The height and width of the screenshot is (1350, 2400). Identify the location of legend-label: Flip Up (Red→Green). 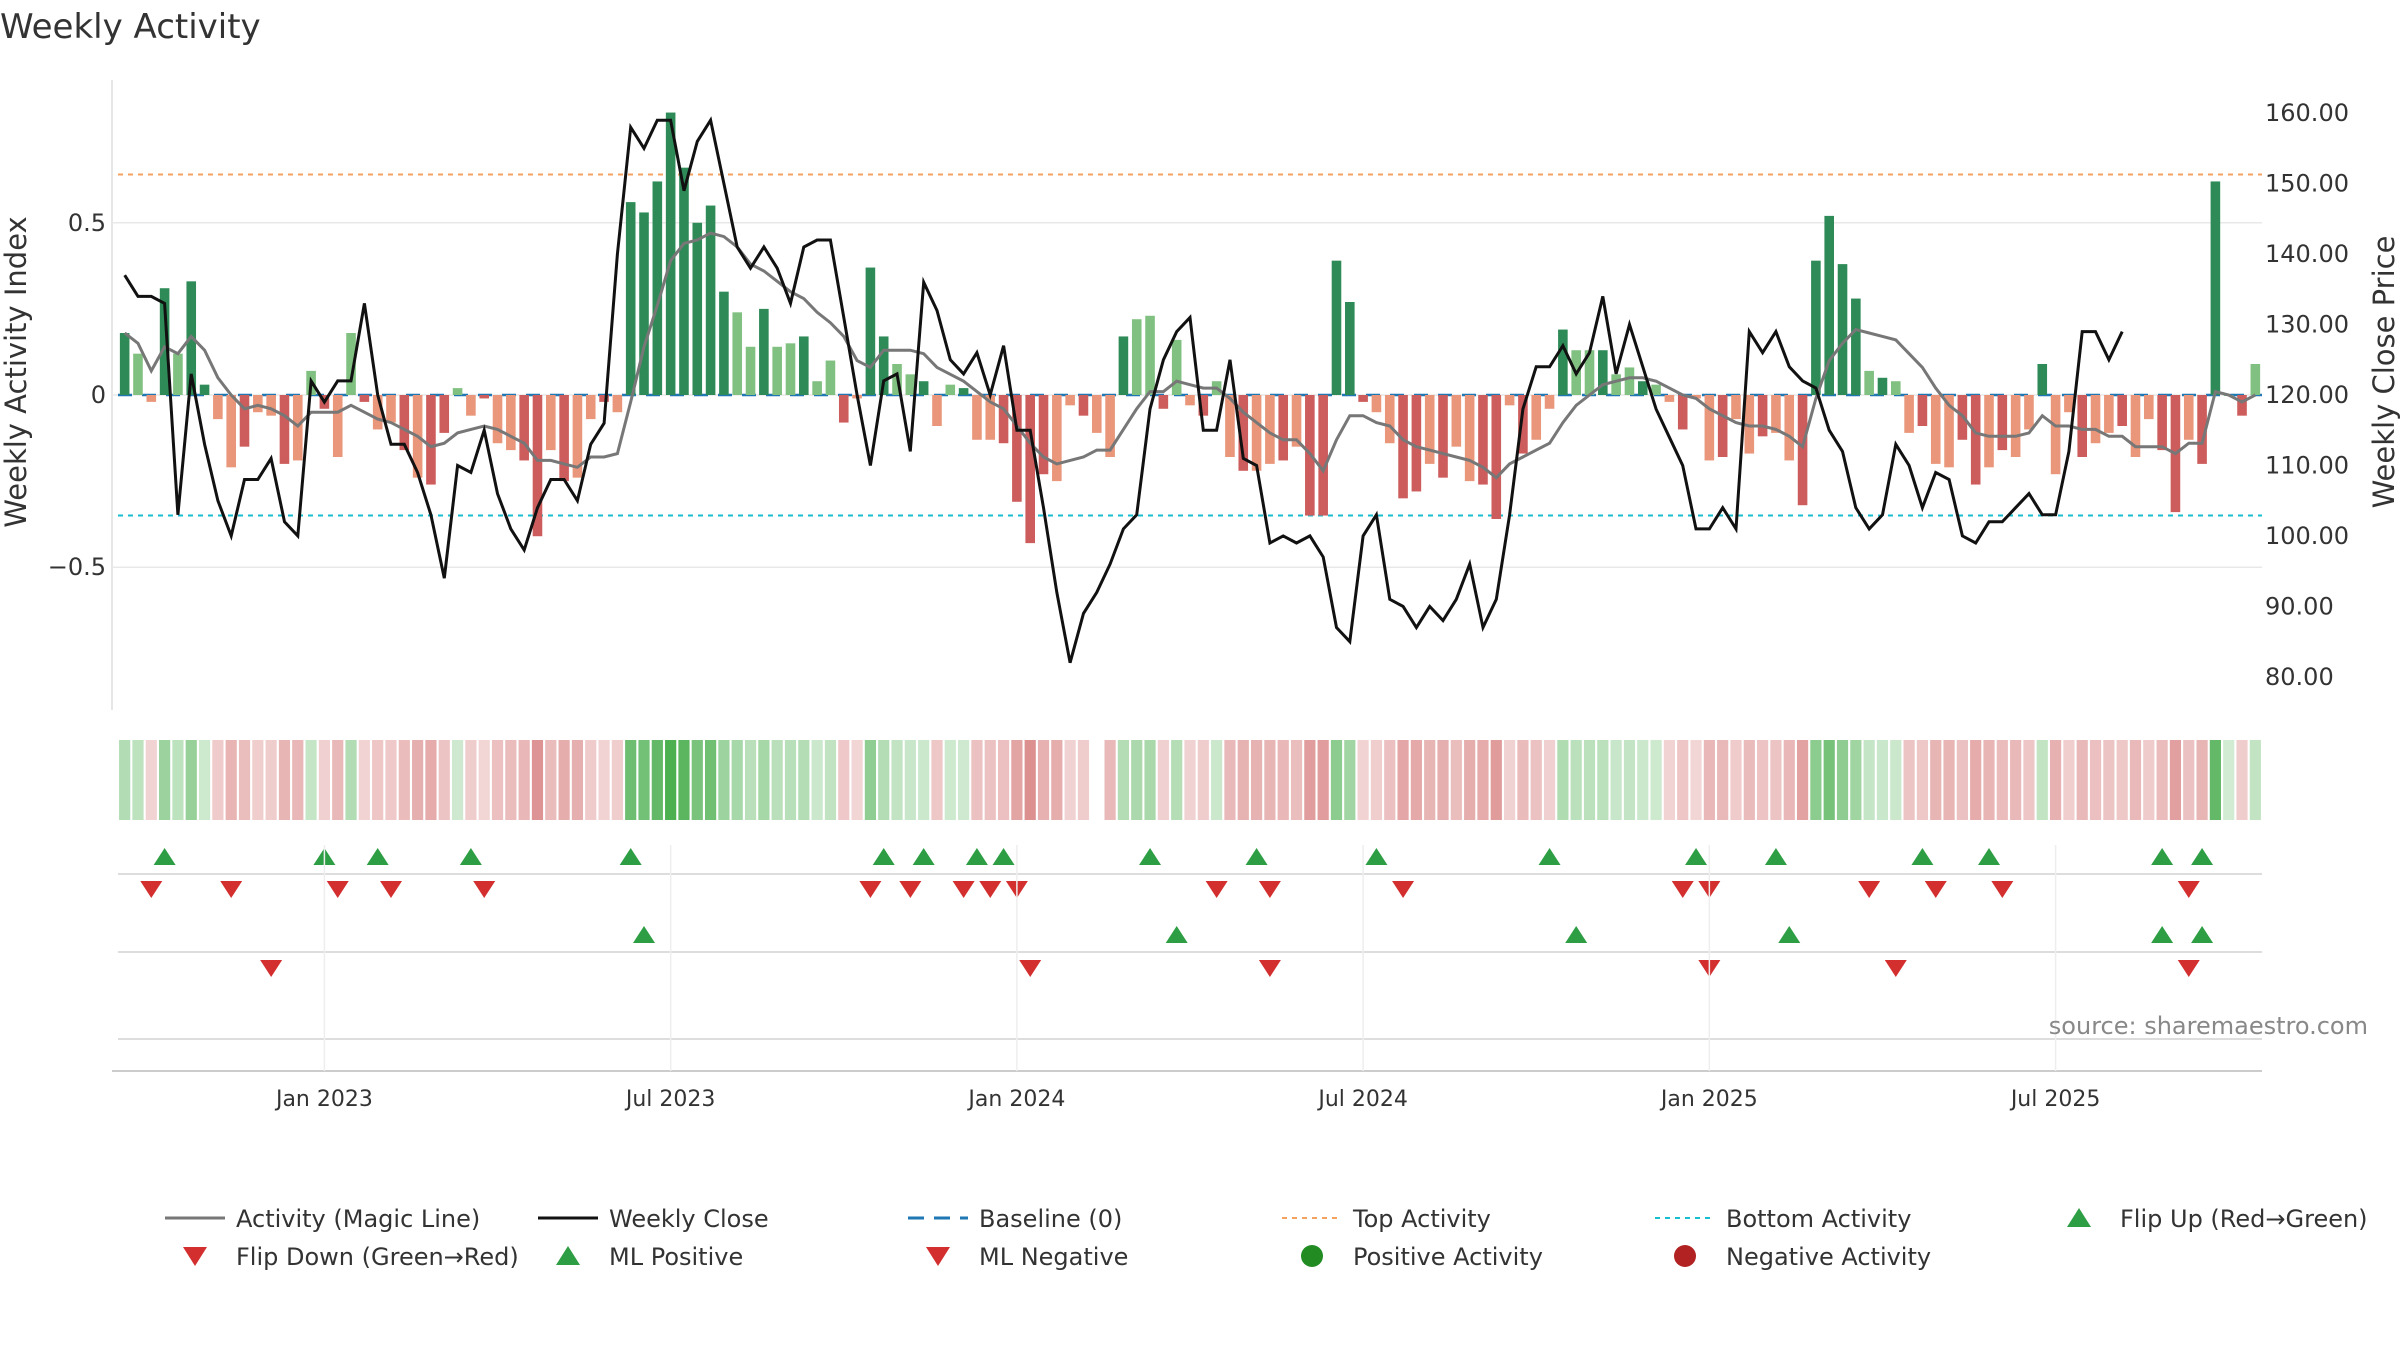
(2244, 1219).